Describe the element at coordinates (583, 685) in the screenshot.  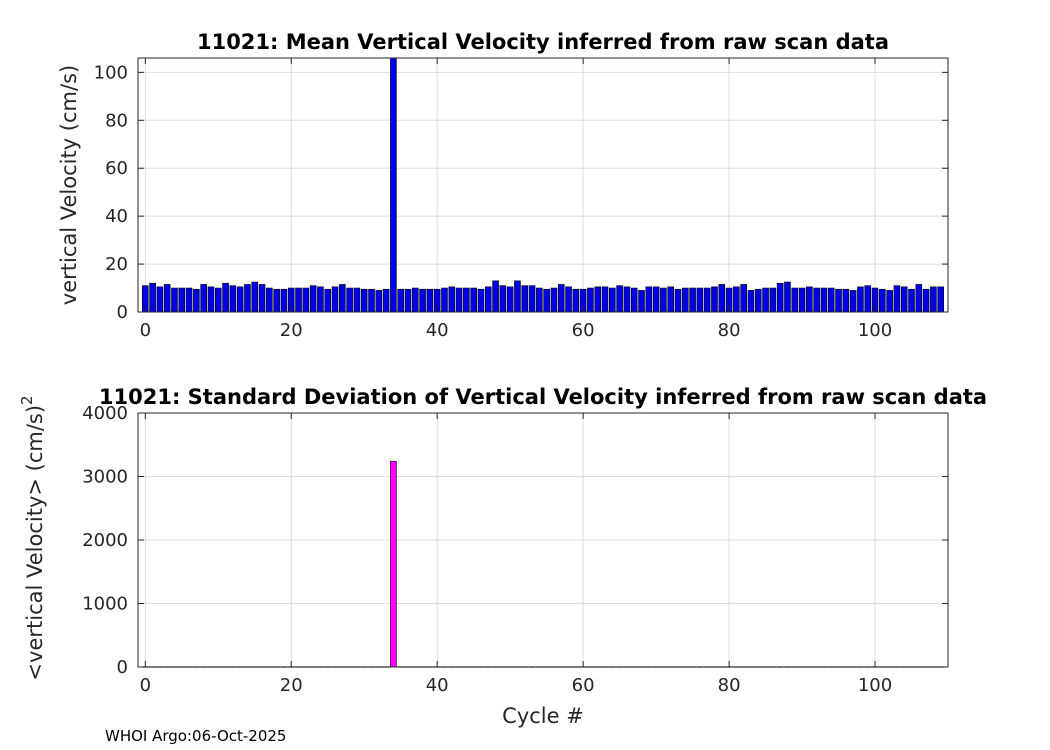
I see `x-tick-label: 60` at that location.